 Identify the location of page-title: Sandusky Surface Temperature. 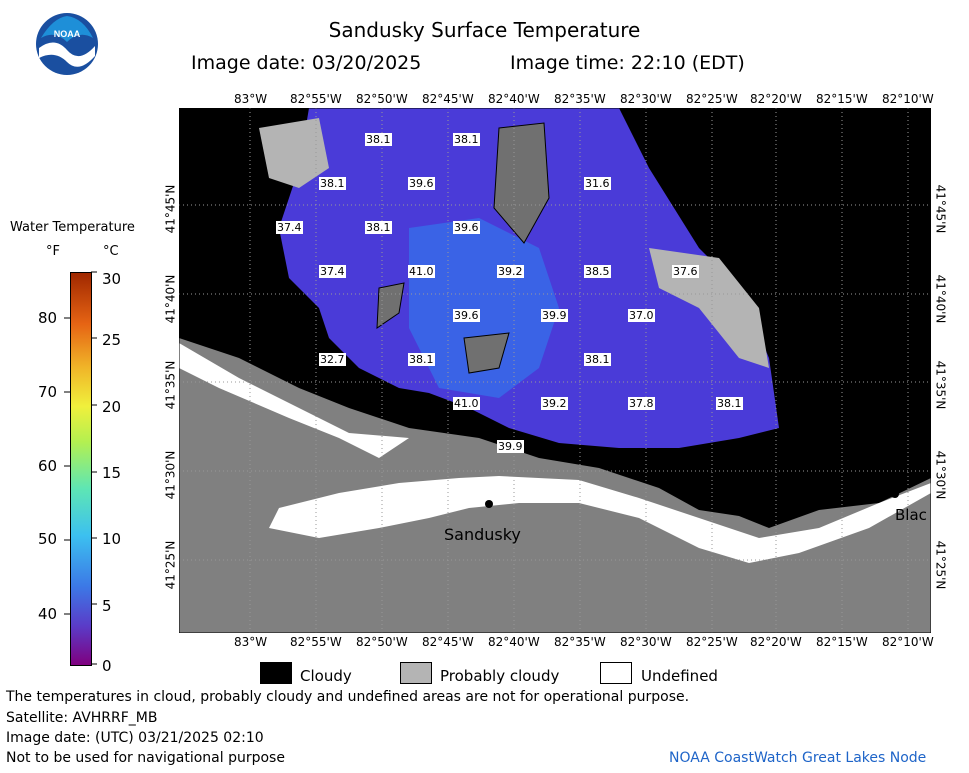
(484, 30).